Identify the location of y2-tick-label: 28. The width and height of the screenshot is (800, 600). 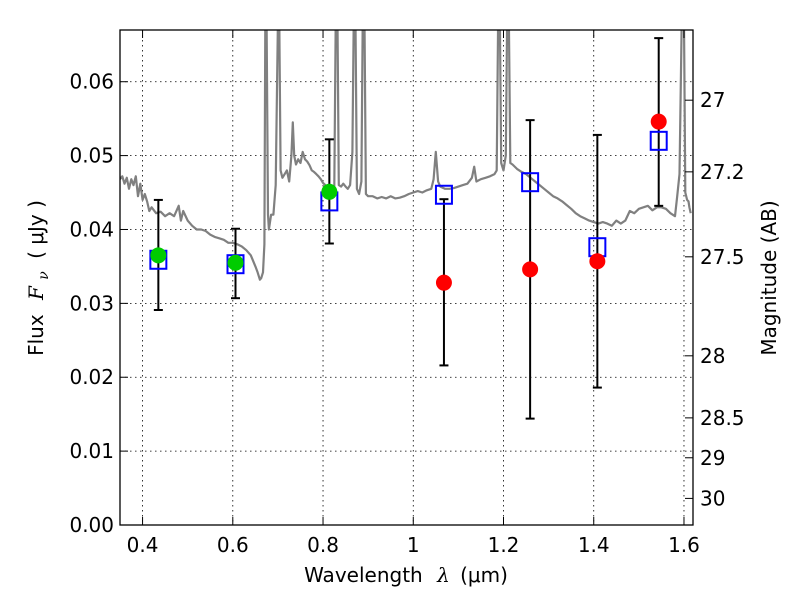
(712, 356).